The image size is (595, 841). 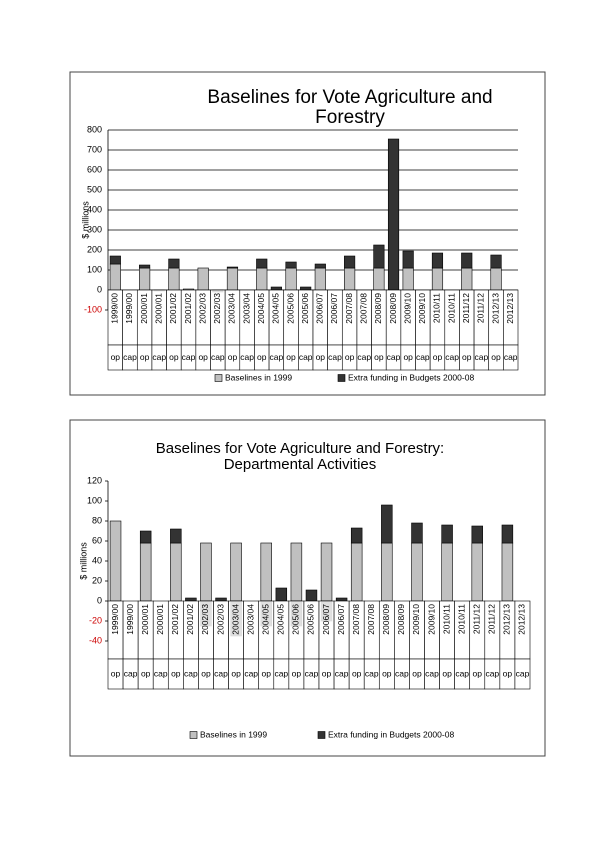 I want to click on y-tick-label: 200, so click(x=94, y=249).